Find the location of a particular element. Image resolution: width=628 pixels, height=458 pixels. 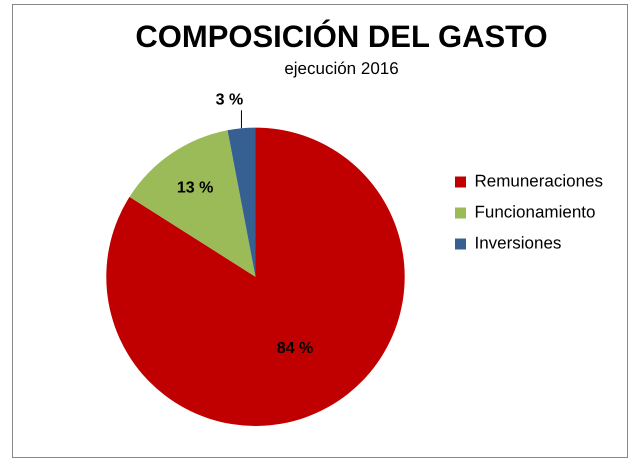

legend-label: Inversiones is located at coordinates (518, 243).